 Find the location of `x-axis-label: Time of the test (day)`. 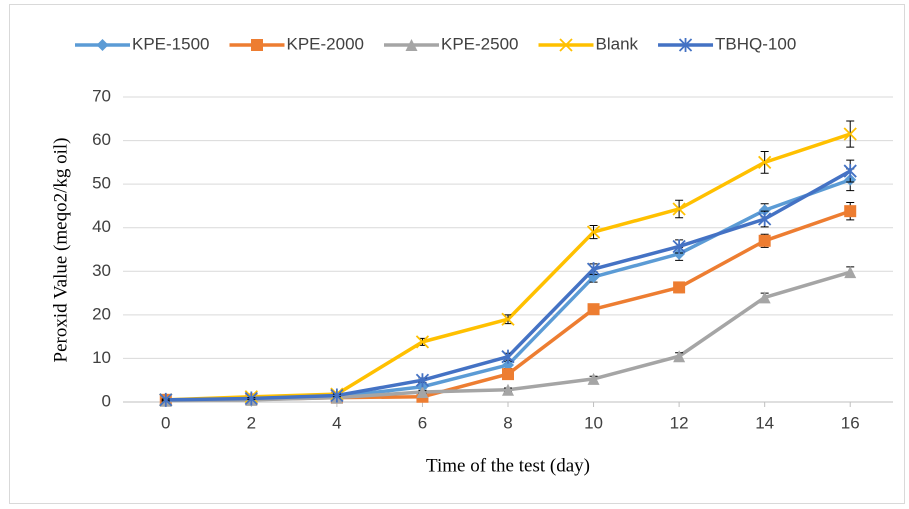

x-axis-label: Time of the test (day) is located at coordinates (508, 465).